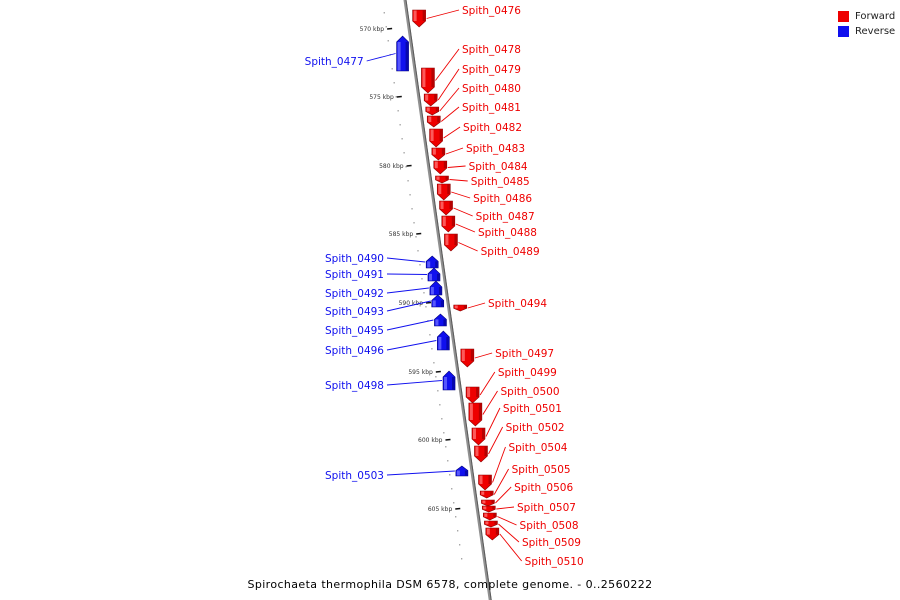  What do you see at coordinates (401, 234) in the screenshot?
I see `scale-tick-label: 585 kbp` at bounding box center [401, 234].